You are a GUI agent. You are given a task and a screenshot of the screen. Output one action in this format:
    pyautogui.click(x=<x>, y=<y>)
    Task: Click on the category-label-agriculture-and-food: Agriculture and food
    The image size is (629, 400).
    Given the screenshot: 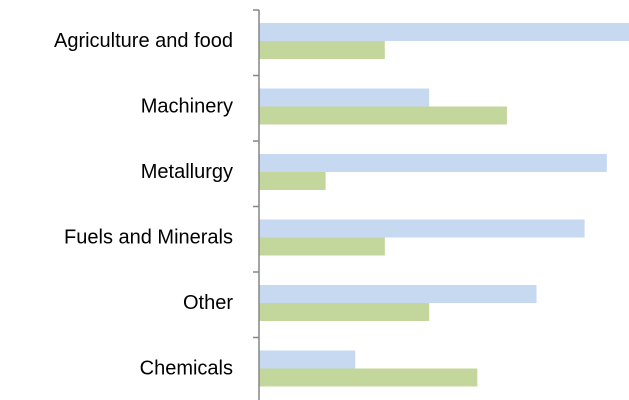 What is the action you would take?
    pyautogui.click(x=143, y=41)
    